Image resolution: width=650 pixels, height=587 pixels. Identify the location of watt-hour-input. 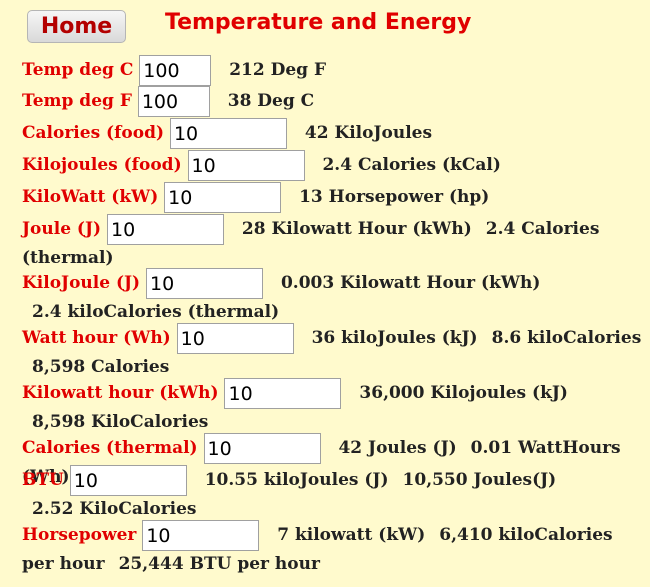
(235, 338).